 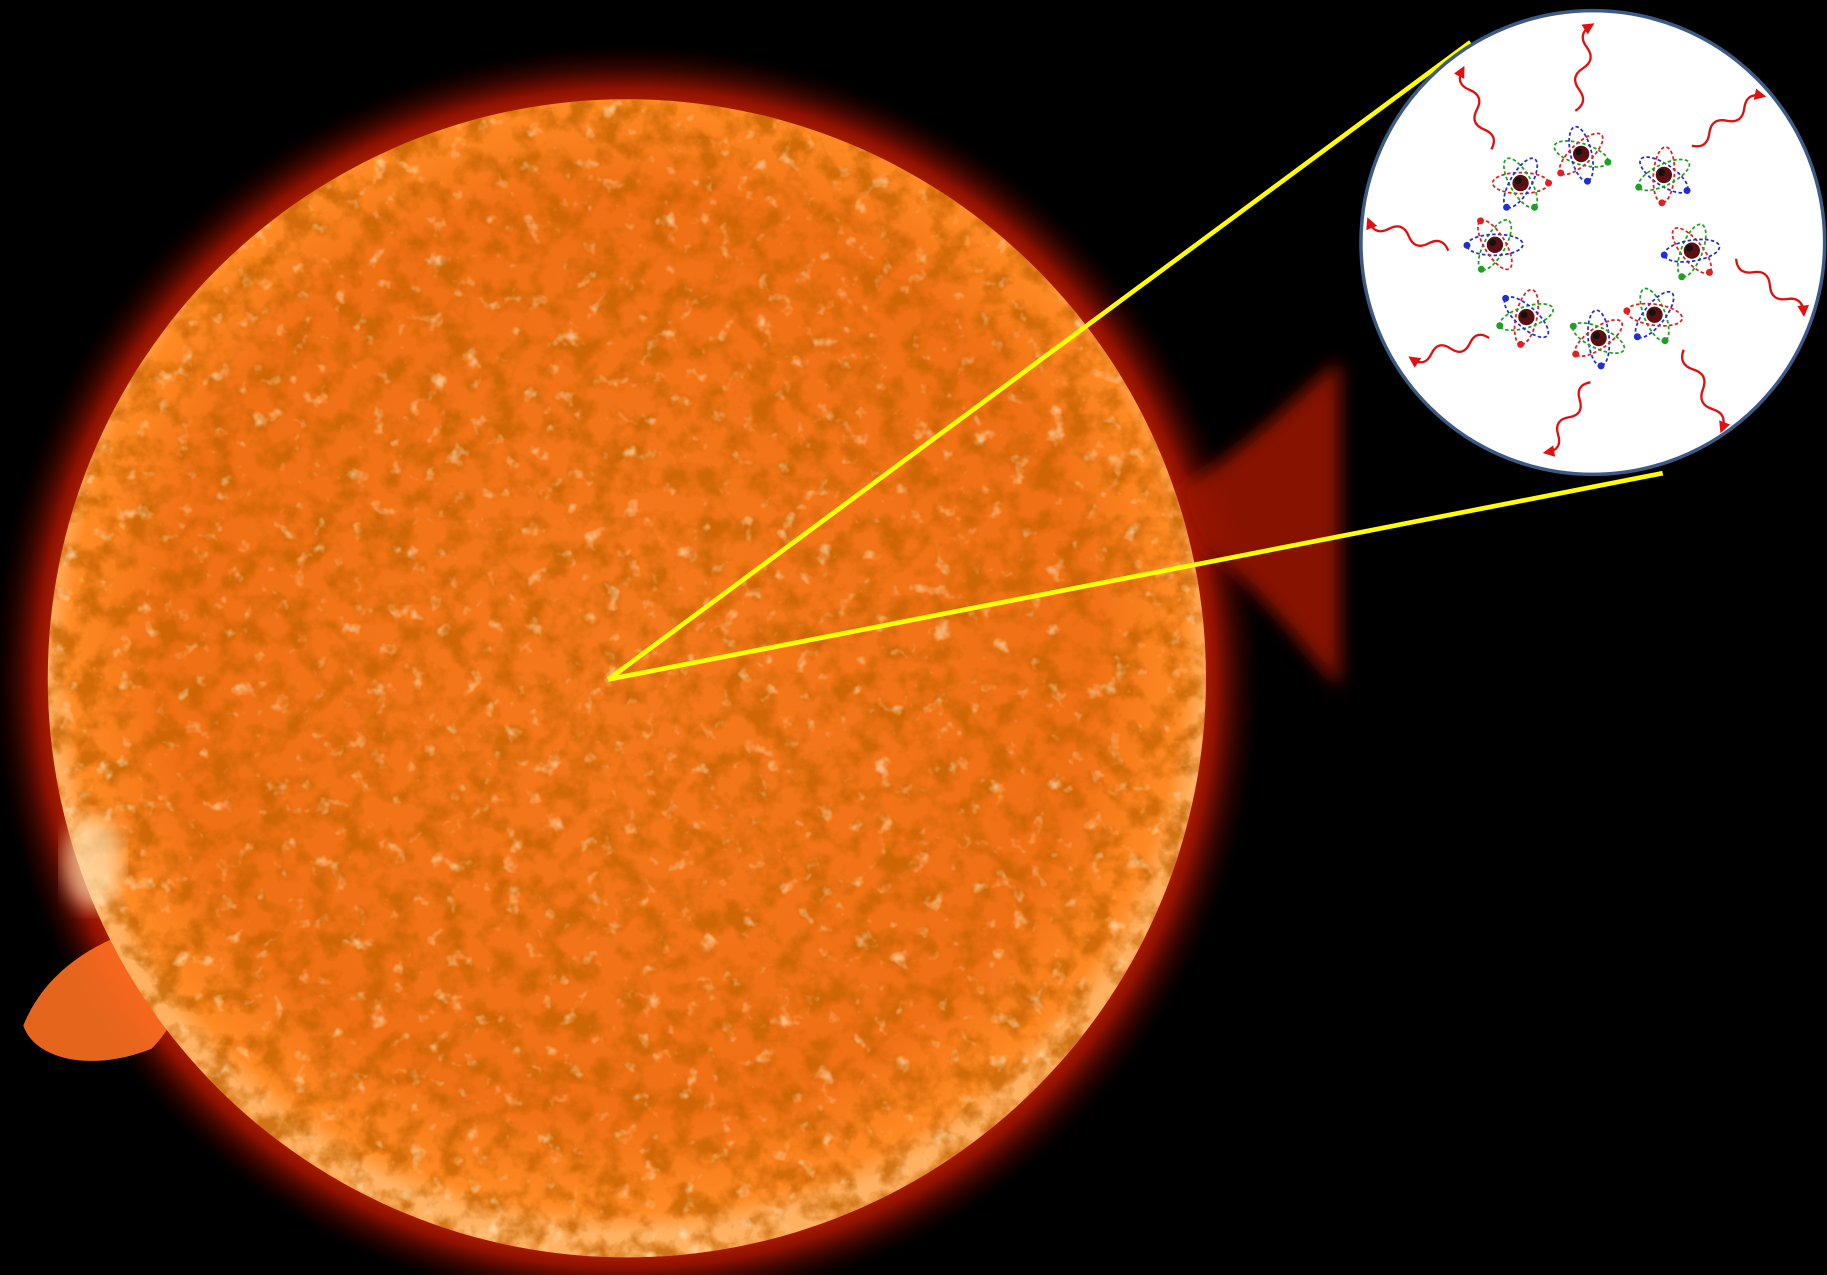 I want to click on zoom-circle, so click(x=1593, y=242).